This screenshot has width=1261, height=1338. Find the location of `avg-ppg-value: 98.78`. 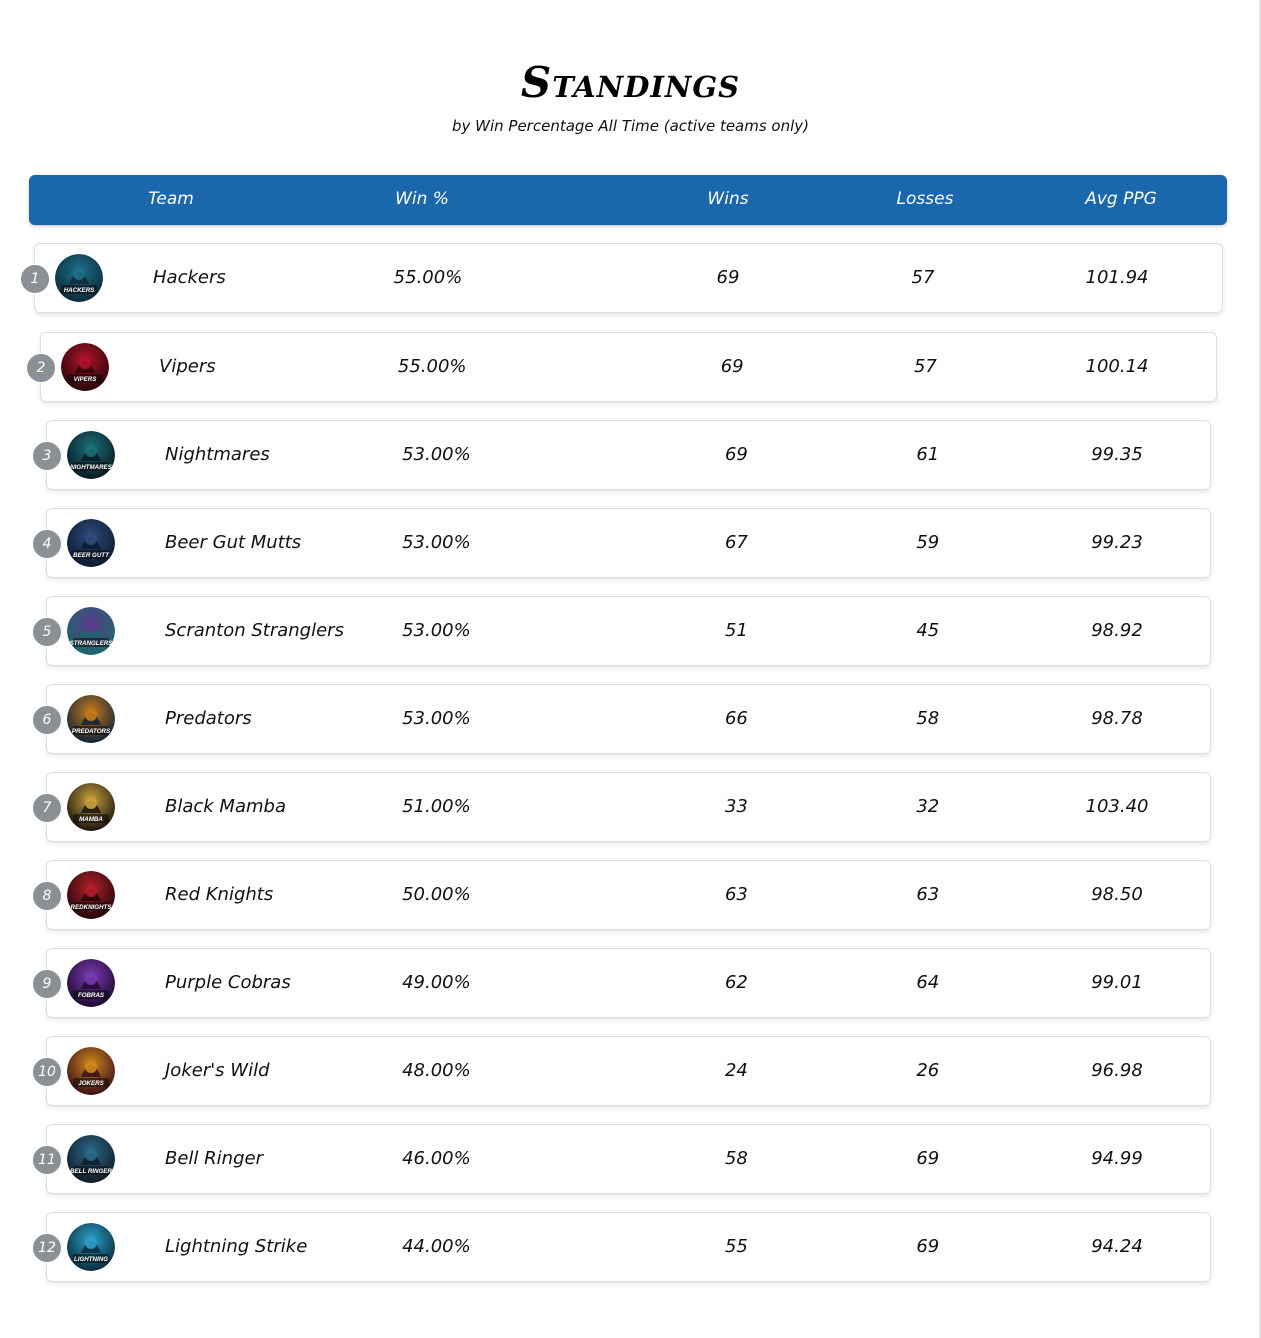

avg-ppg-value: 98.78 is located at coordinates (1117, 718).